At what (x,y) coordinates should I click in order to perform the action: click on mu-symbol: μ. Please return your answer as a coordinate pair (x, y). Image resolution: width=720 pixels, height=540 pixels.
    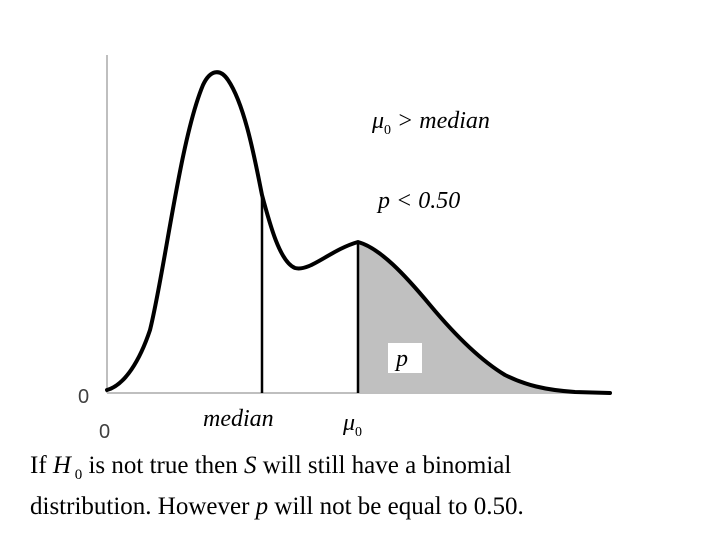
    Looking at the image, I should click on (377, 121).